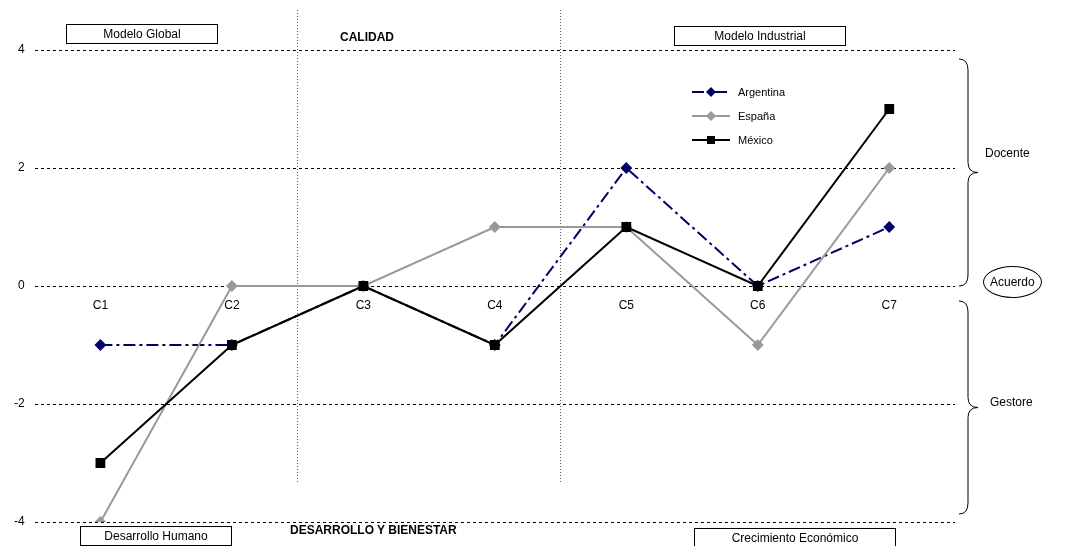 This screenshot has width=1068, height=546. Describe the element at coordinates (363, 304) in the screenshot. I see `x-tick-label: C3` at that location.